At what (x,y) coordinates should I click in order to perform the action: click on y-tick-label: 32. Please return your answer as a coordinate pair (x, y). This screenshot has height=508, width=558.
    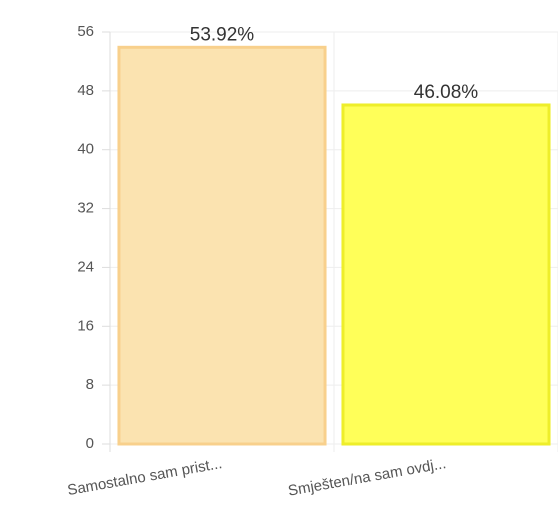
    Looking at the image, I should click on (85, 208).